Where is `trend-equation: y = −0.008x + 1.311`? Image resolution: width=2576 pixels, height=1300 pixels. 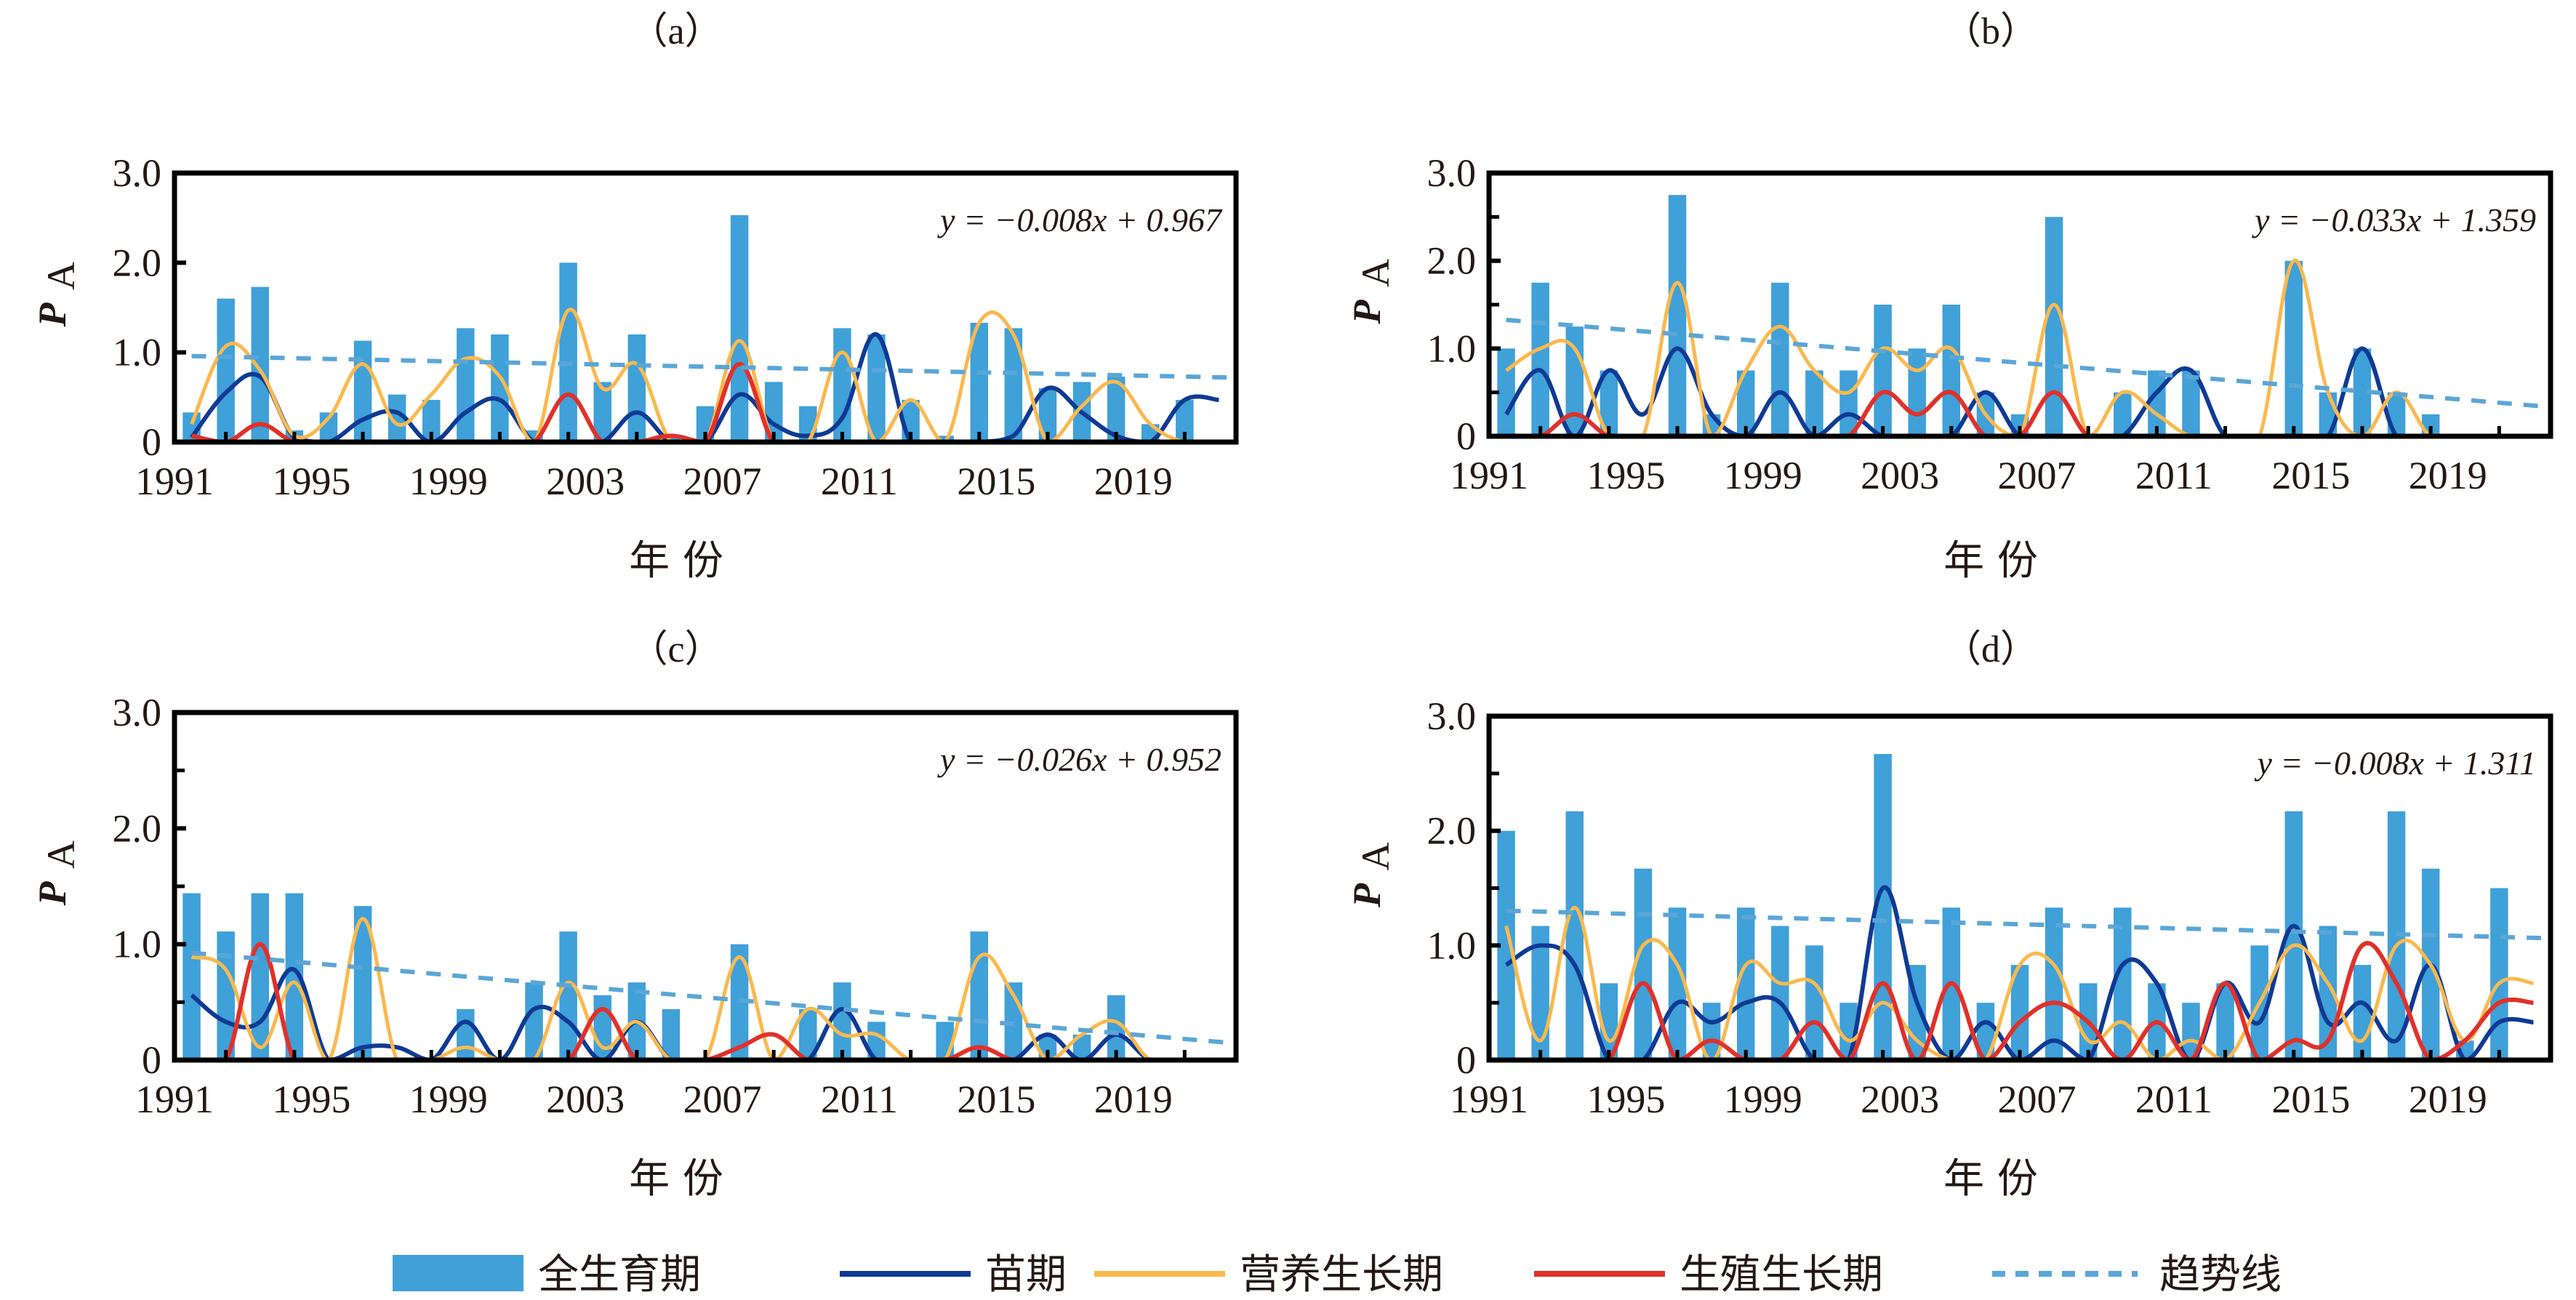 trend-equation: y = −0.008x + 1.311 is located at coordinates (2395, 763).